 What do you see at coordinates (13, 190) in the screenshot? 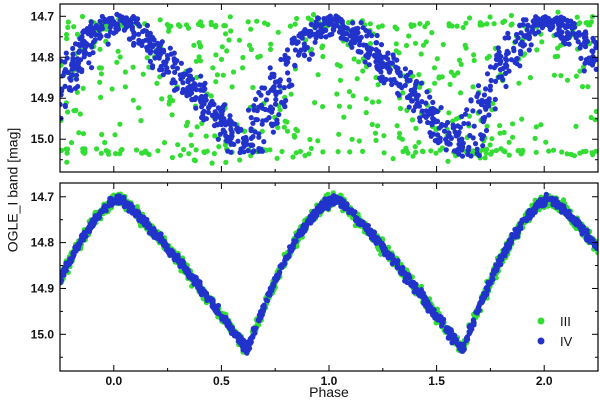
I see `y-axis-label: OGLE_I band [mag]` at bounding box center [13, 190].